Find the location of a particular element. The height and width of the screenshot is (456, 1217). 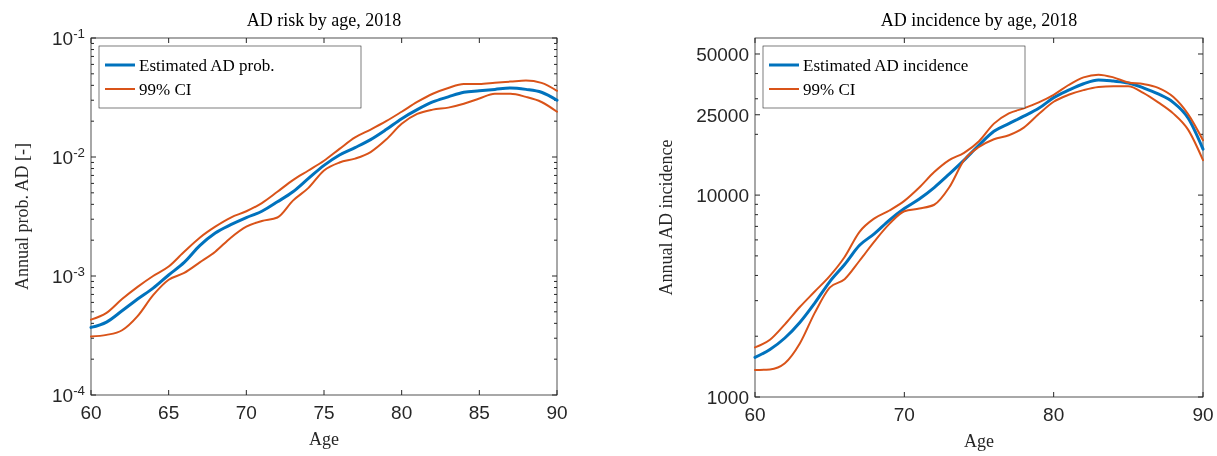

y-tick-label: 25000 is located at coordinates (722, 115).